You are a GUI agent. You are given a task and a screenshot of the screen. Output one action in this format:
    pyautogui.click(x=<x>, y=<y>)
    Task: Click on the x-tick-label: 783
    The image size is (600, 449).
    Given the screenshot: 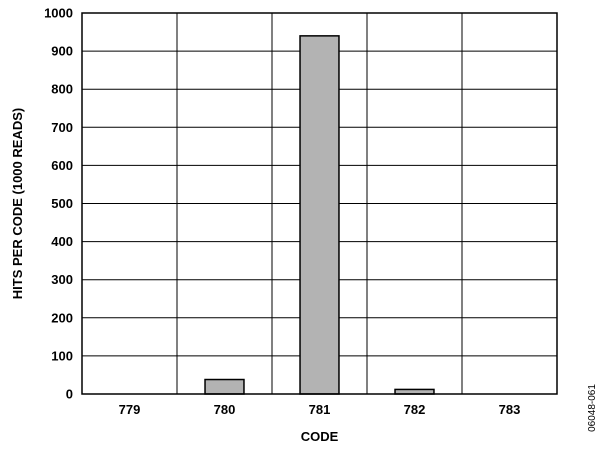 What is the action you would take?
    pyautogui.click(x=510, y=409)
    